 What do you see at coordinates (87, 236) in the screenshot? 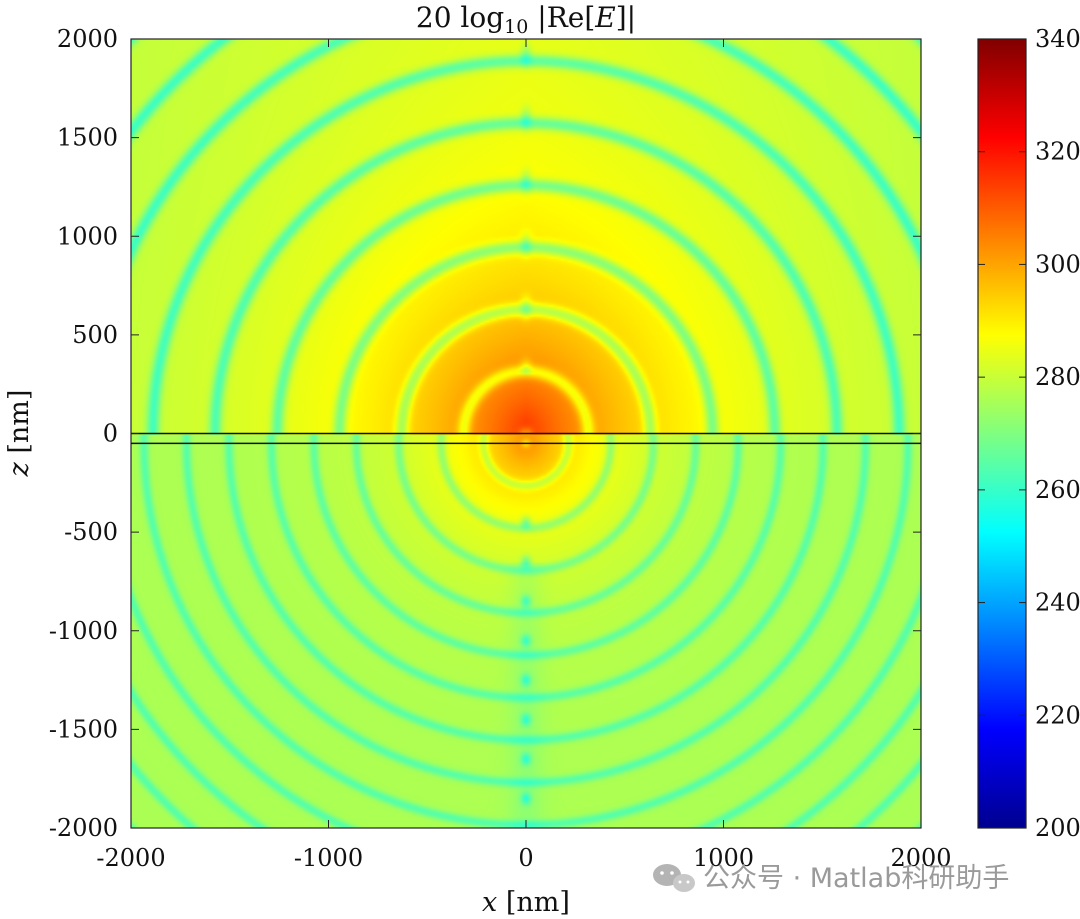
I see `y-tick-label: 1000` at bounding box center [87, 236].